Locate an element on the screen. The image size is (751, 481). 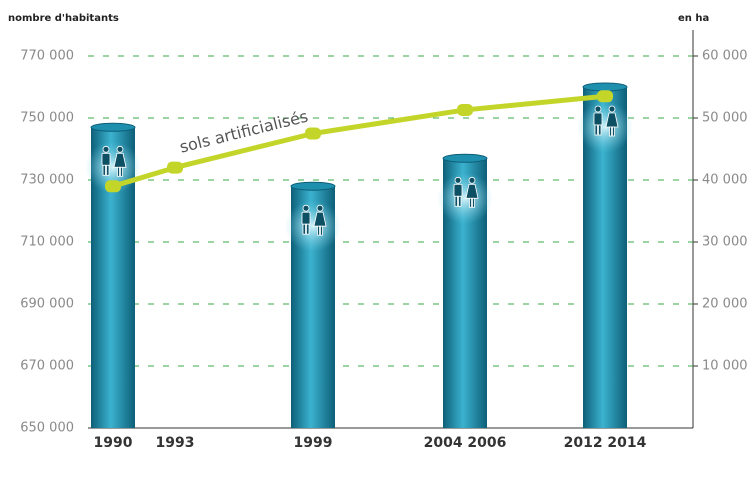
x-tick-label: 1993 is located at coordinates (175, 443).